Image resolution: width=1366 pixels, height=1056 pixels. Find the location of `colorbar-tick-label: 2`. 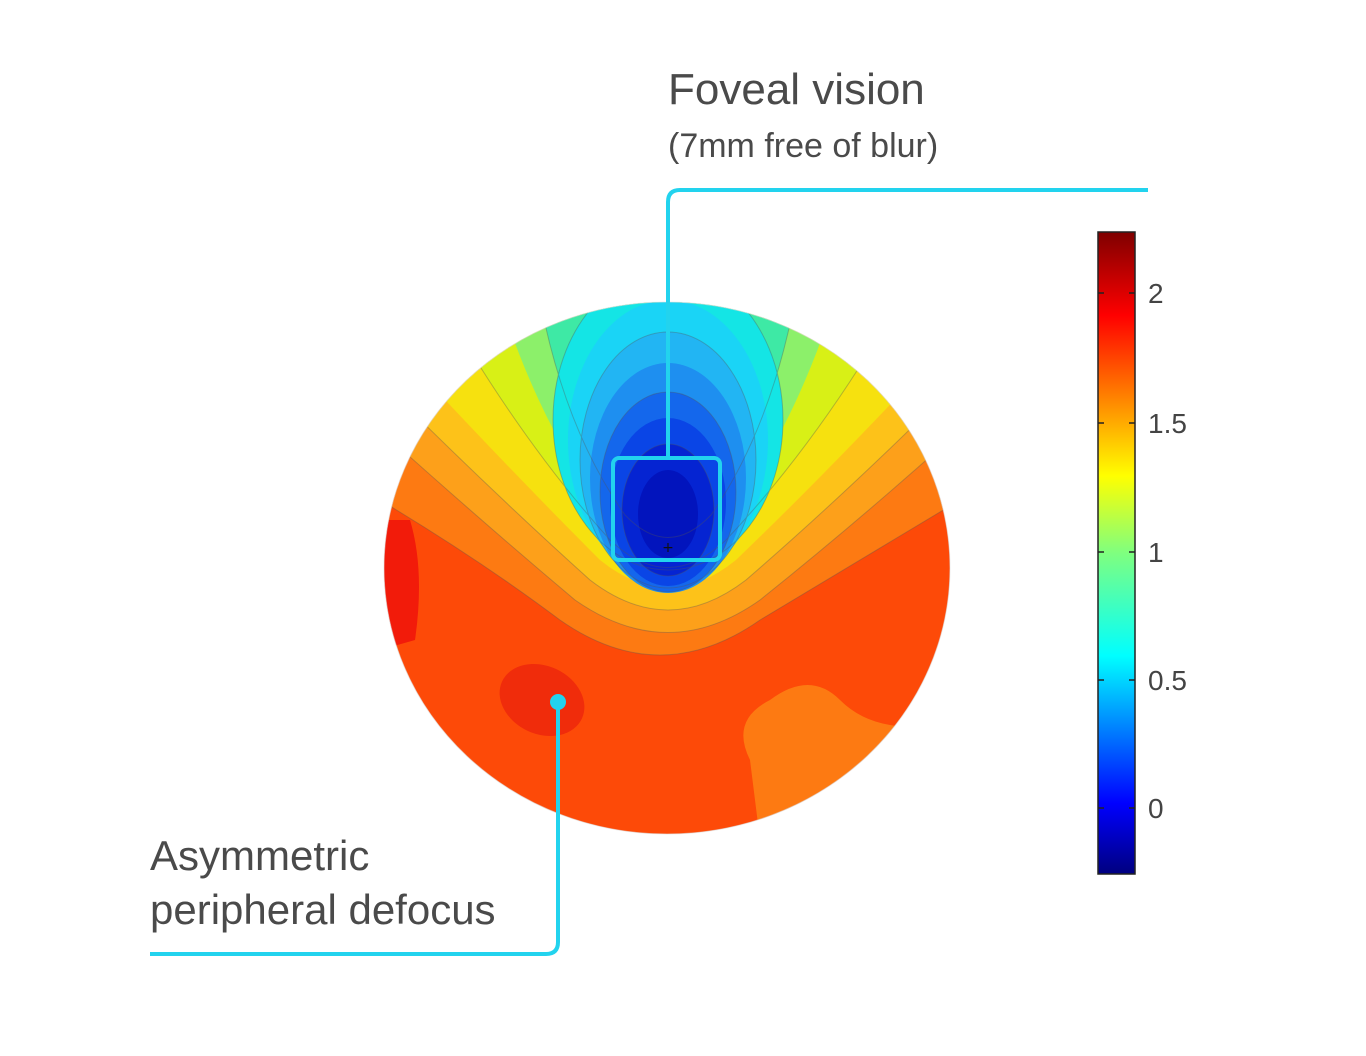

colorbar-tick-label: 2 is located at coordinates (1156, 293).